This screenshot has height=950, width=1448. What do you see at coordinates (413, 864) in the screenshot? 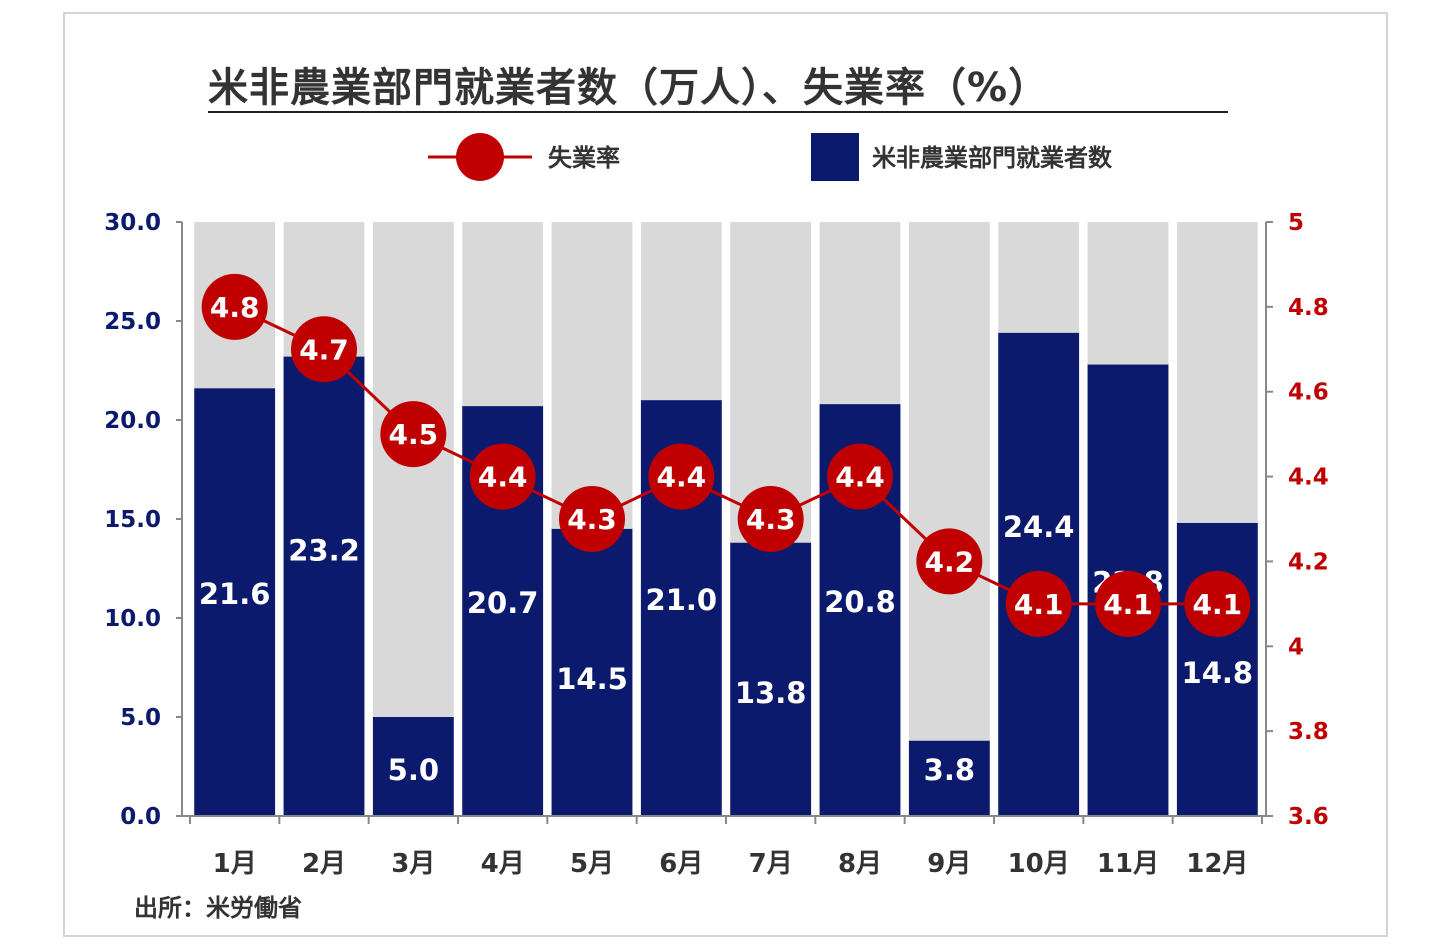
I see `x-axis-tick-label: 3月` at bounding box center [413, 864].